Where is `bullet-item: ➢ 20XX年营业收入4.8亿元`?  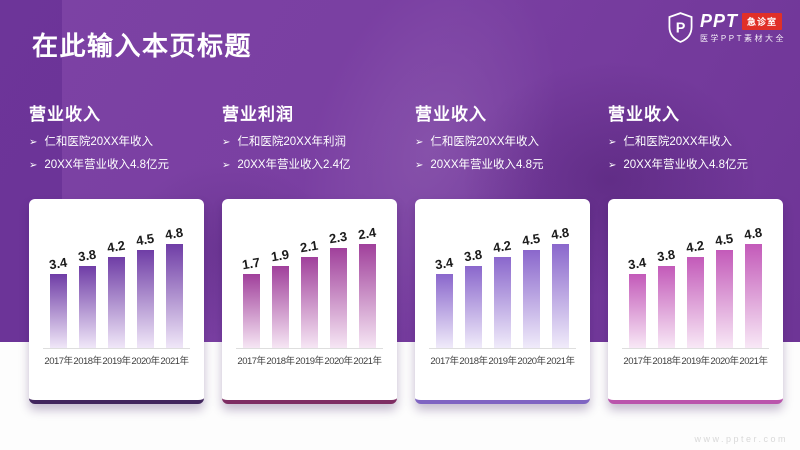 bullet-item: ➢ 20XX年营业收入4.8亿元 is located at coordinates (116, 165).